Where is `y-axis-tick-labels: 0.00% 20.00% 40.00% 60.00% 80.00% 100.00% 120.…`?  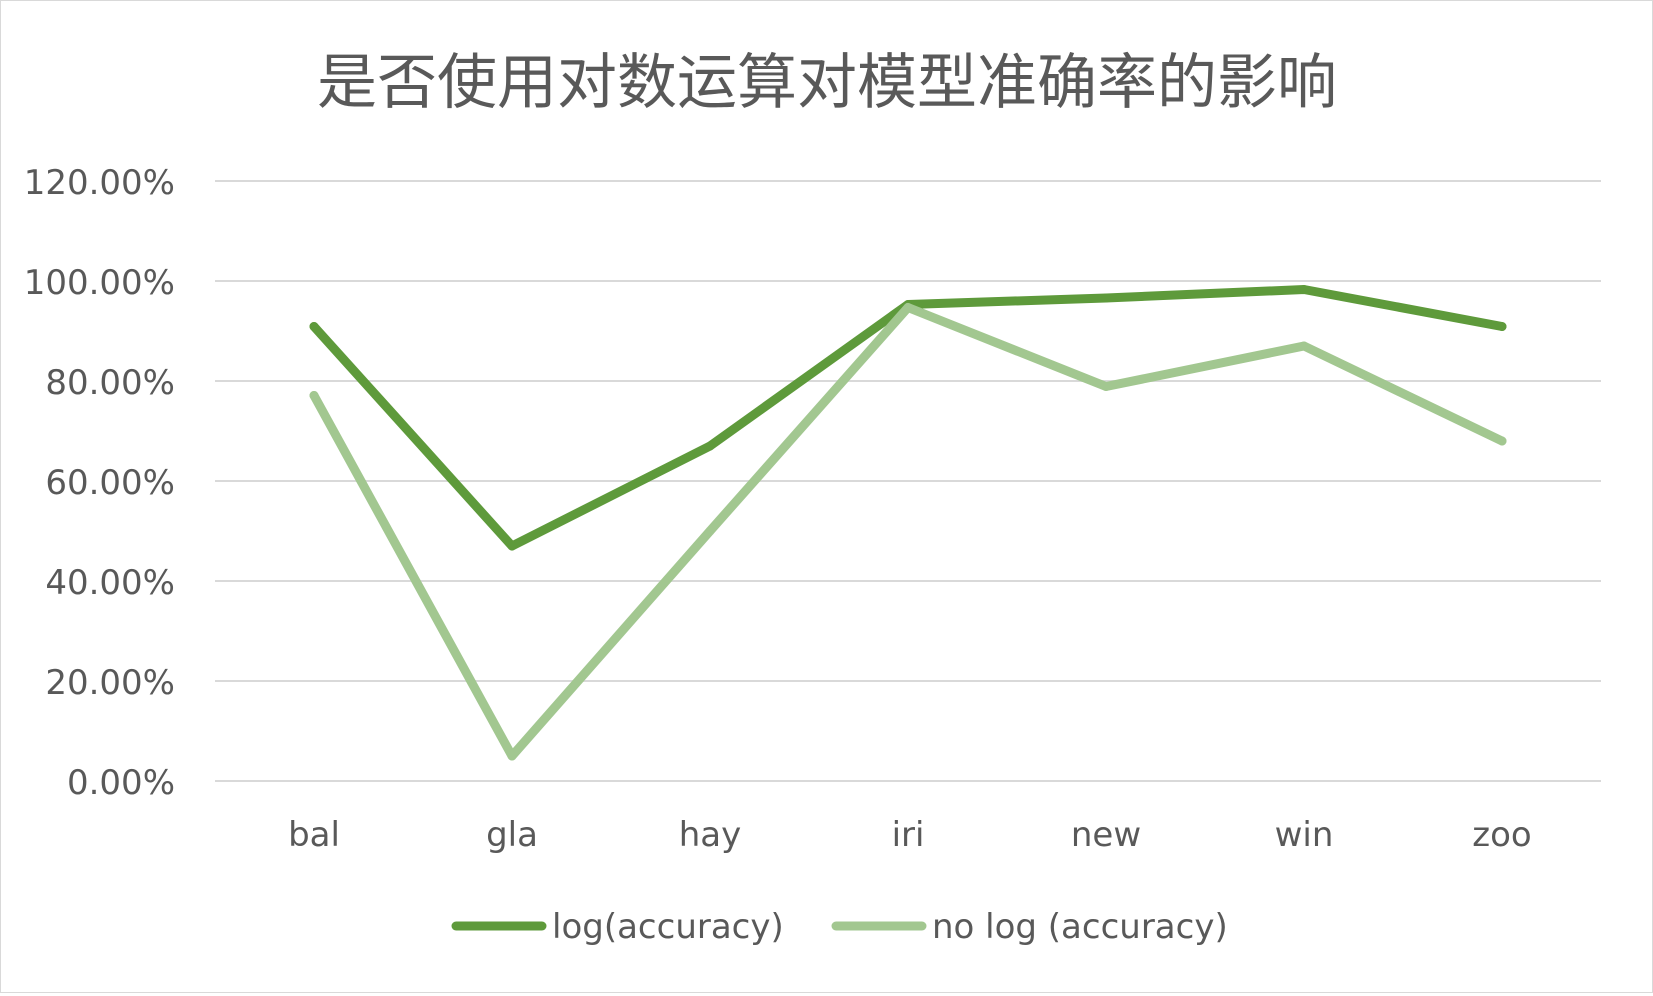 y-axis-tick-labels: 0.00% 20.00% 40.00% 60.00% 80.00% 100.00% 120.… is located at coordinates (99, 483).